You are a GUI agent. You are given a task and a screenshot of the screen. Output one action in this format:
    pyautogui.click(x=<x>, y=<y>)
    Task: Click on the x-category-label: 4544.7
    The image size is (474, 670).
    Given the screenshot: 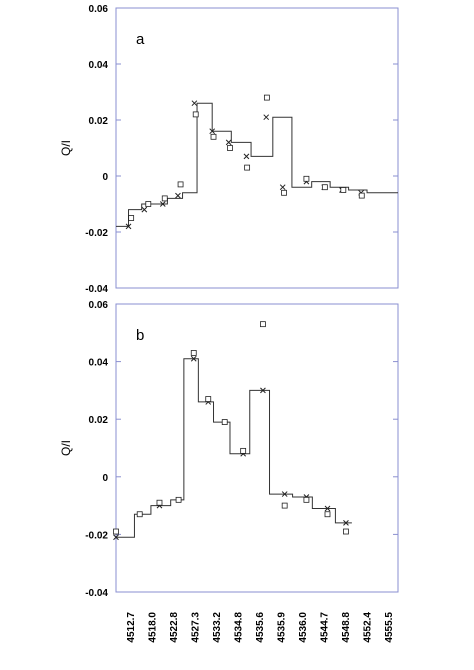 What is the action you would take?
    pyautogui.click(x=325, y=627)
    